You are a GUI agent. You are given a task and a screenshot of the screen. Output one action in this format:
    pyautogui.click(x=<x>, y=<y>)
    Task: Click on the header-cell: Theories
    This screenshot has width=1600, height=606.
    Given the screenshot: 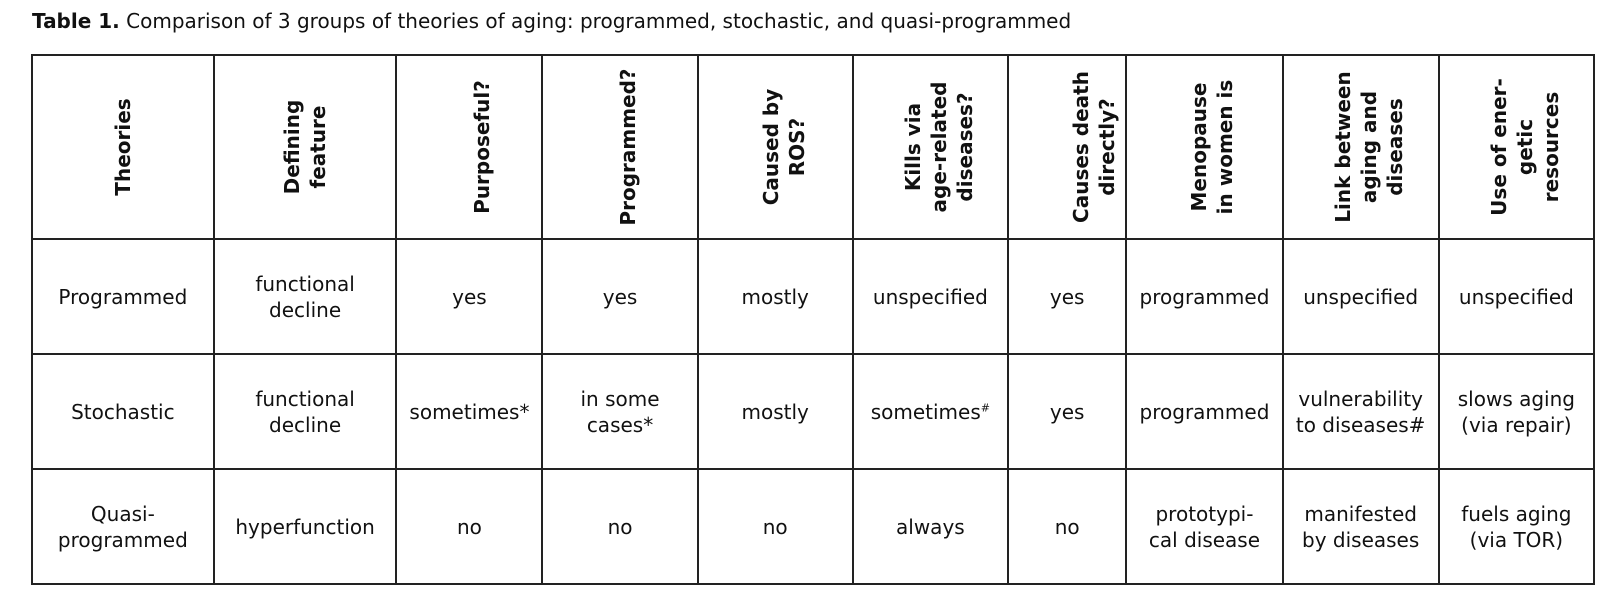 What is the action you would take?
    pyautogui.click(x=123, y=147)
    